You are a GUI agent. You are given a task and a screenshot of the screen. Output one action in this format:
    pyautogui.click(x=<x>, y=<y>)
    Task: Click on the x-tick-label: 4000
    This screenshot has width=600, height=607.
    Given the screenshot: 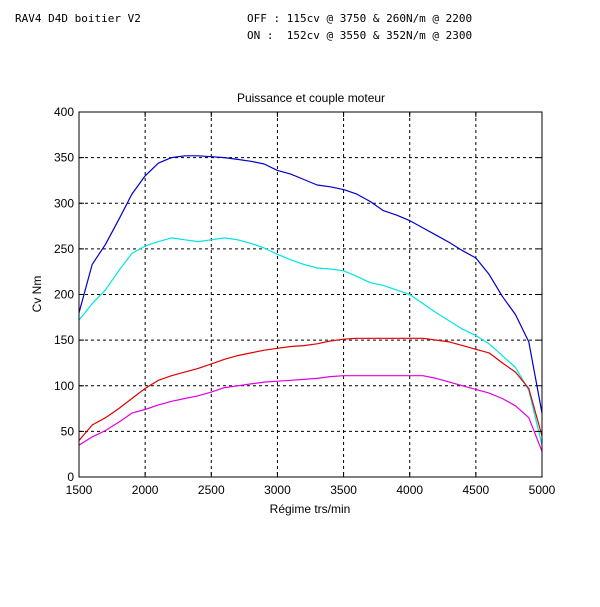 What is the action you would take?
    pyautogui.click(x=409, y=490)
    